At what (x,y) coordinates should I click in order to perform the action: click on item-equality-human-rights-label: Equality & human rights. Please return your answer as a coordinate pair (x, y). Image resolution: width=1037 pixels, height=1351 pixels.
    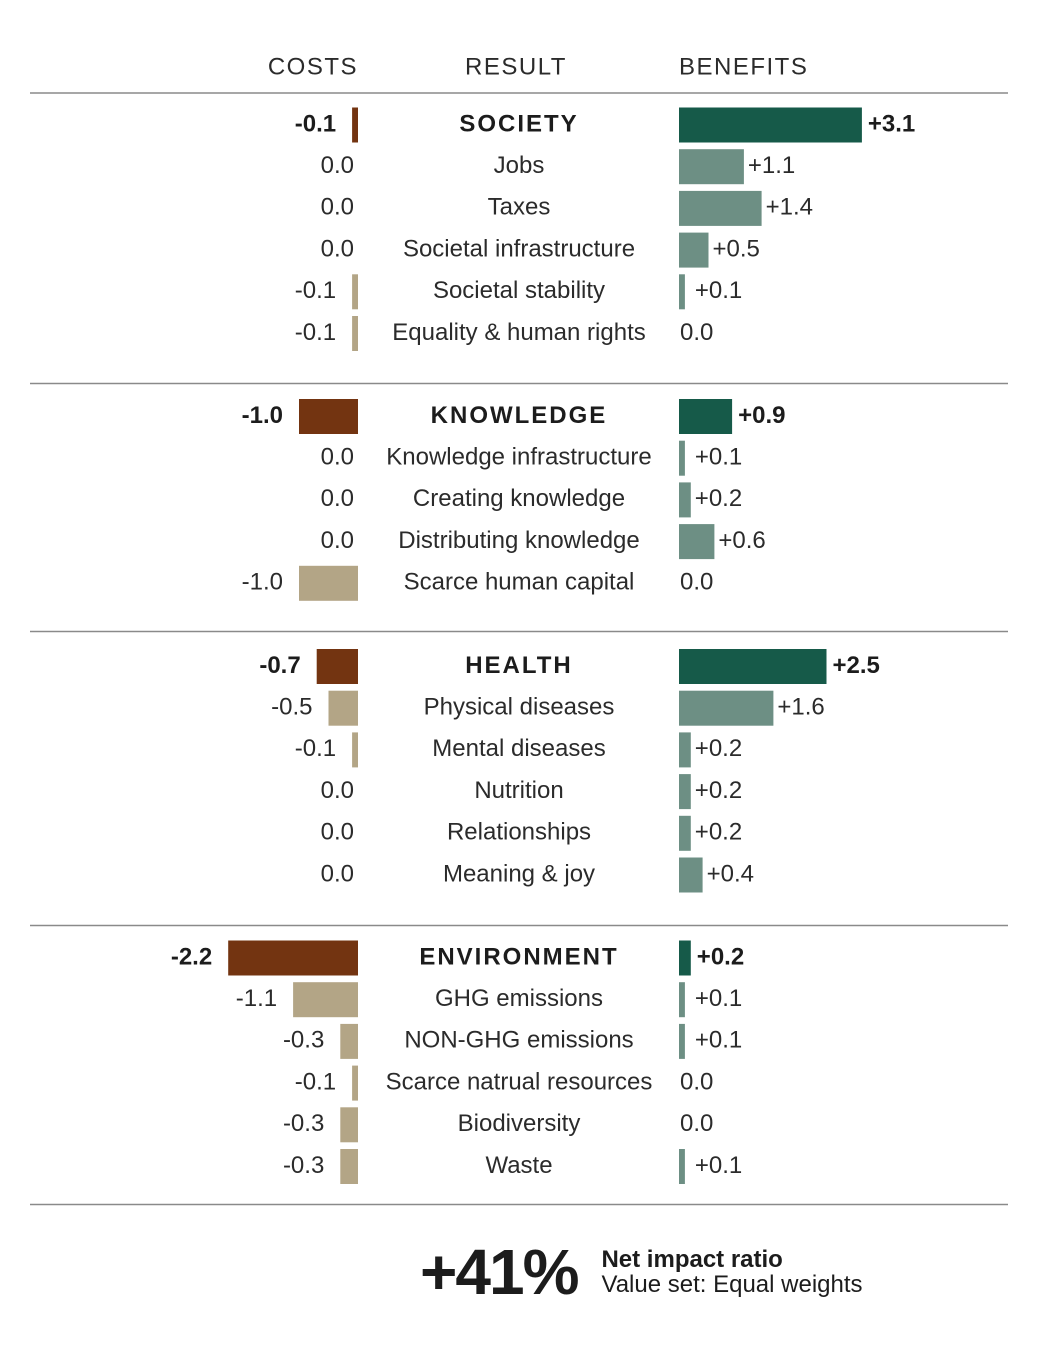
    Looking at the image, I should click on (518, 332).